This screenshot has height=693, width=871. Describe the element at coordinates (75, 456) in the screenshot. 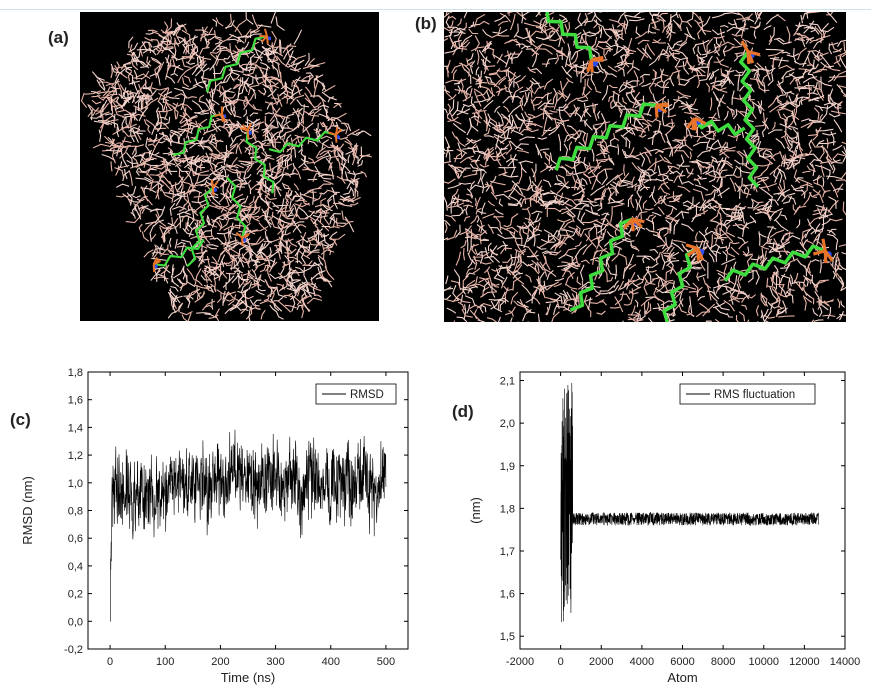

I see `y-tick-label: 1,2` at that location.